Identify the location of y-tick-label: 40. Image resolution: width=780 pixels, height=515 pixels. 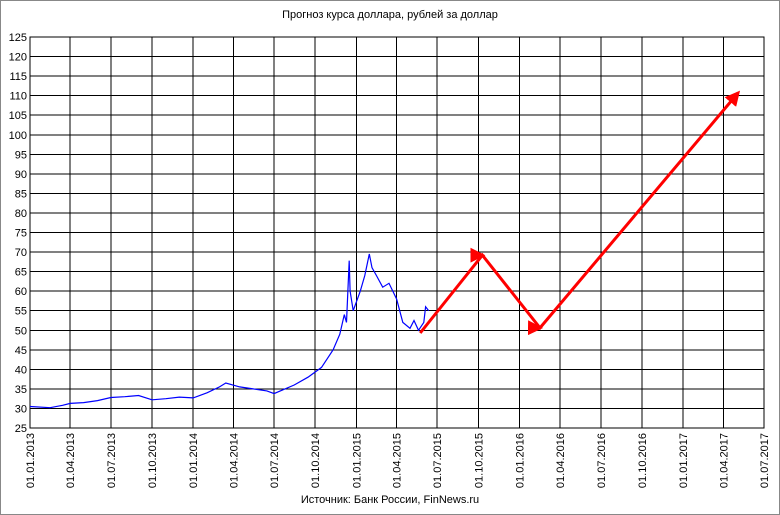
(21, 370).